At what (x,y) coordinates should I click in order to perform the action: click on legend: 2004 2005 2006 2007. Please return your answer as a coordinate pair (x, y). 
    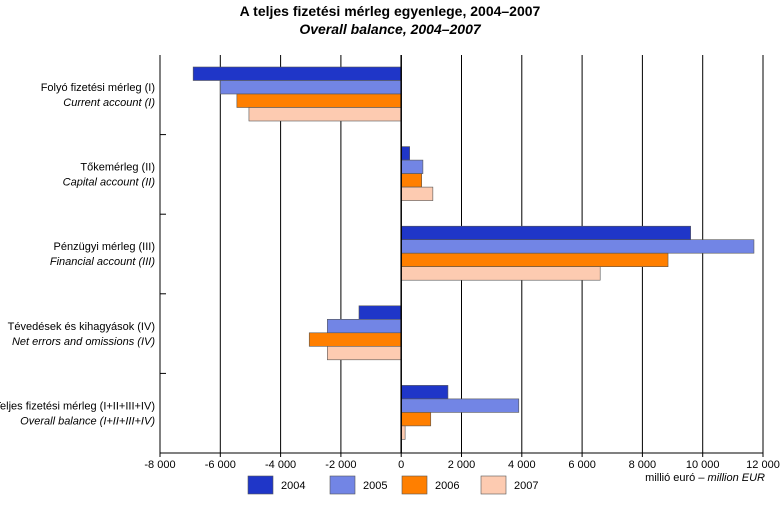
    Looking at the image, I should click on (392, 485).